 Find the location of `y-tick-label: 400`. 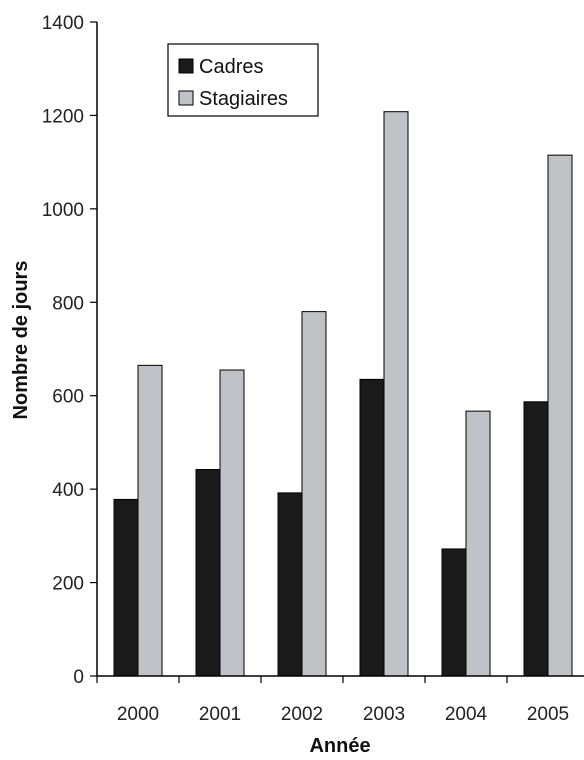

y-tick-label: 400 is located at coordinates (68, 490).